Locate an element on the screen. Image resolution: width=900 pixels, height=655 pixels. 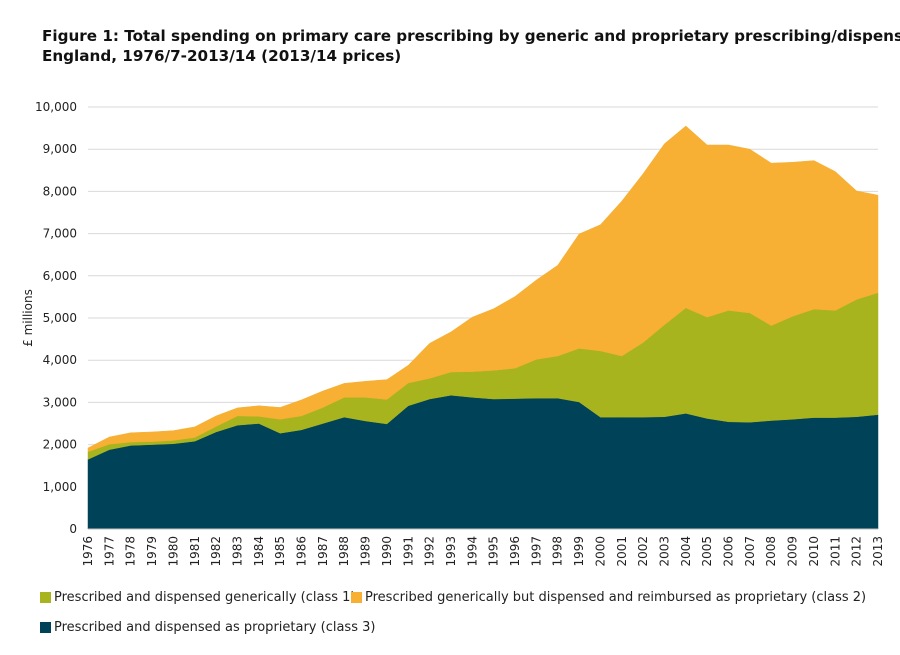
y-tick-label: 9,000 is located at coordinates (60, 149).